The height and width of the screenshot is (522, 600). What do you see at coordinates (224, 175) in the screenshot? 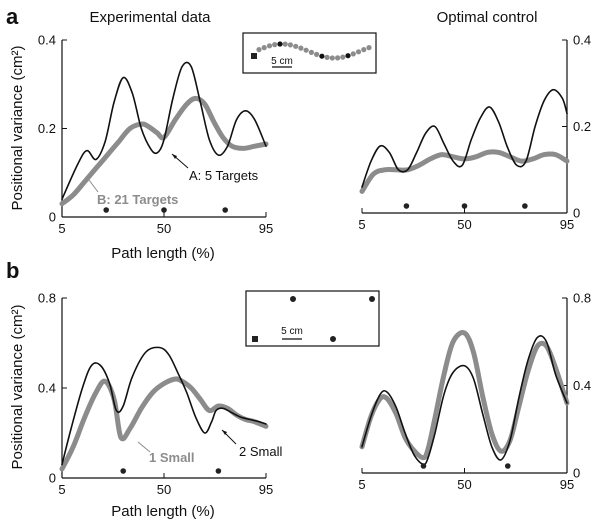
I see `annotation-a-5targets: A: 5 Targets` at bounding box center [224, 175].